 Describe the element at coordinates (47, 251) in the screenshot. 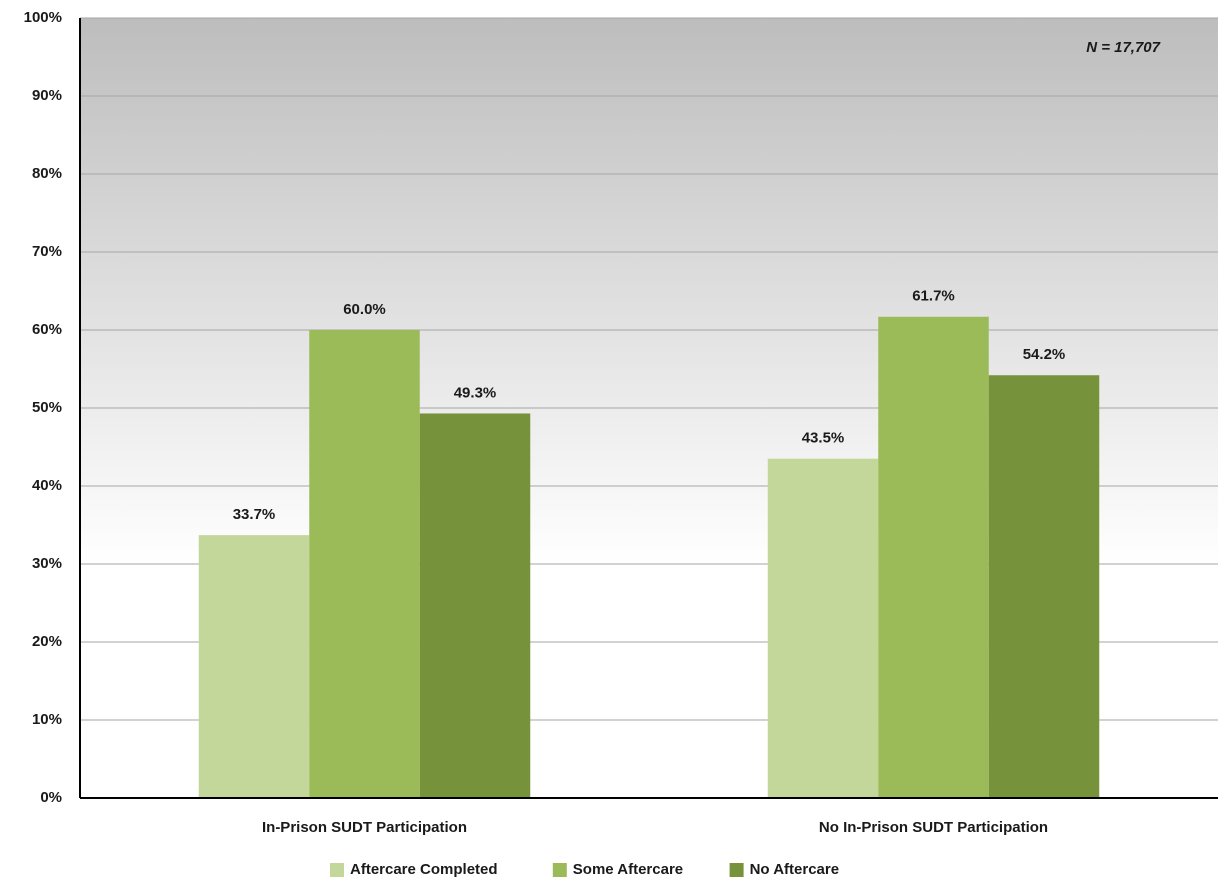

I see `y-tick-label: 70%` at that location.